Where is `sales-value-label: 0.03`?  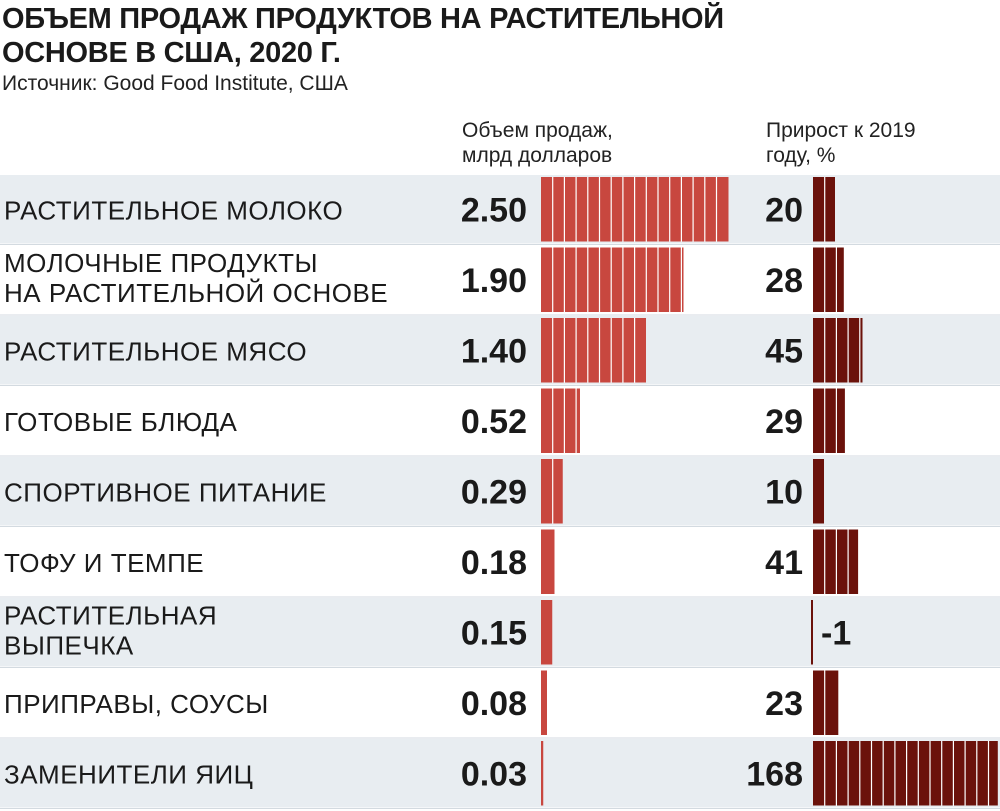
sales-value-label: 0.03 is located at coordinates (494, 774).